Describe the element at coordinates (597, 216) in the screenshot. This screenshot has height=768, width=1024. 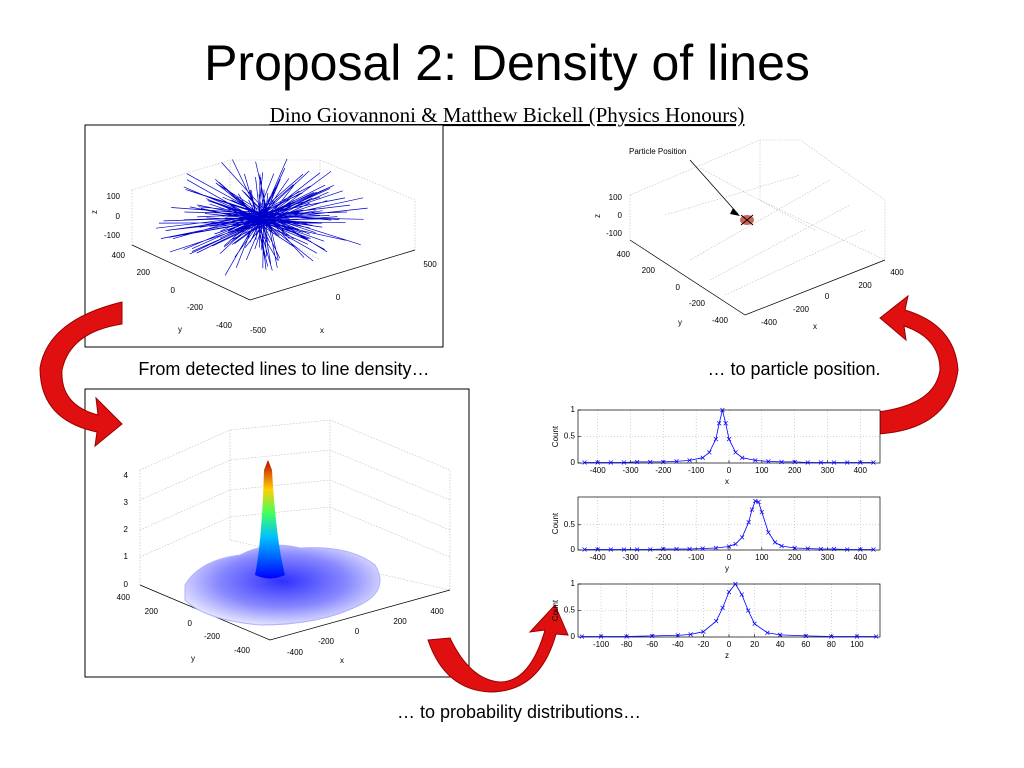
I see `z-axis-label: z` at that location.